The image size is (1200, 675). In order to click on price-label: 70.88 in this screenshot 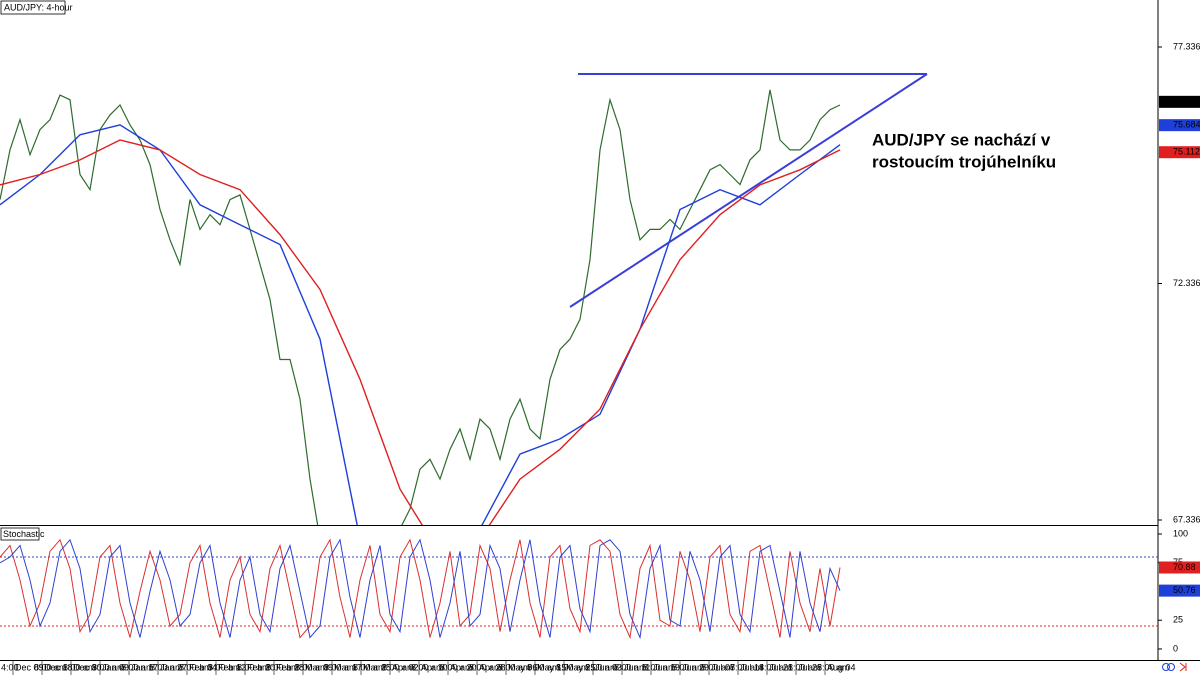, I will do `click(1184, 567)`.